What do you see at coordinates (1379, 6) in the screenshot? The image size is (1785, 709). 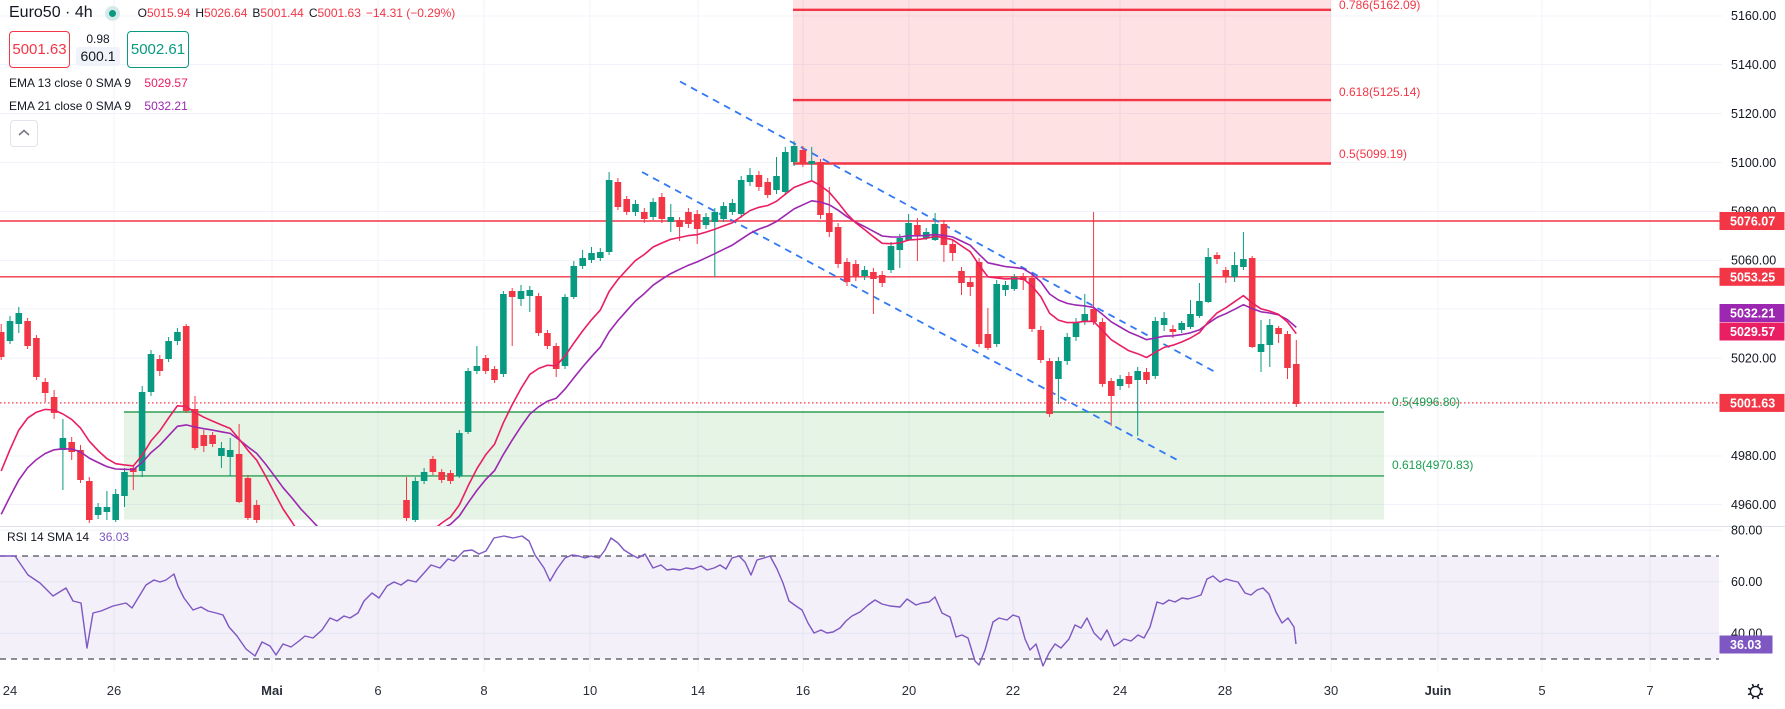 I see `svg-text: 0.786(5162.09)` at bounding box center [1379, 6].